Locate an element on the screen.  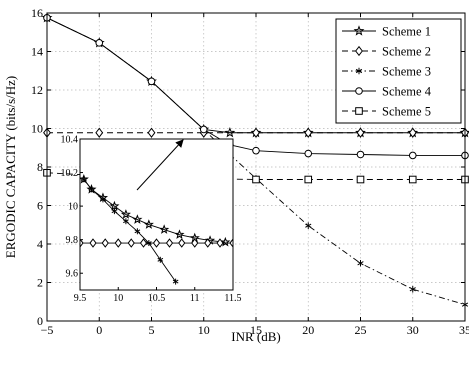
legend-entry: Scheme 3 is located at coordinates (386, 72).